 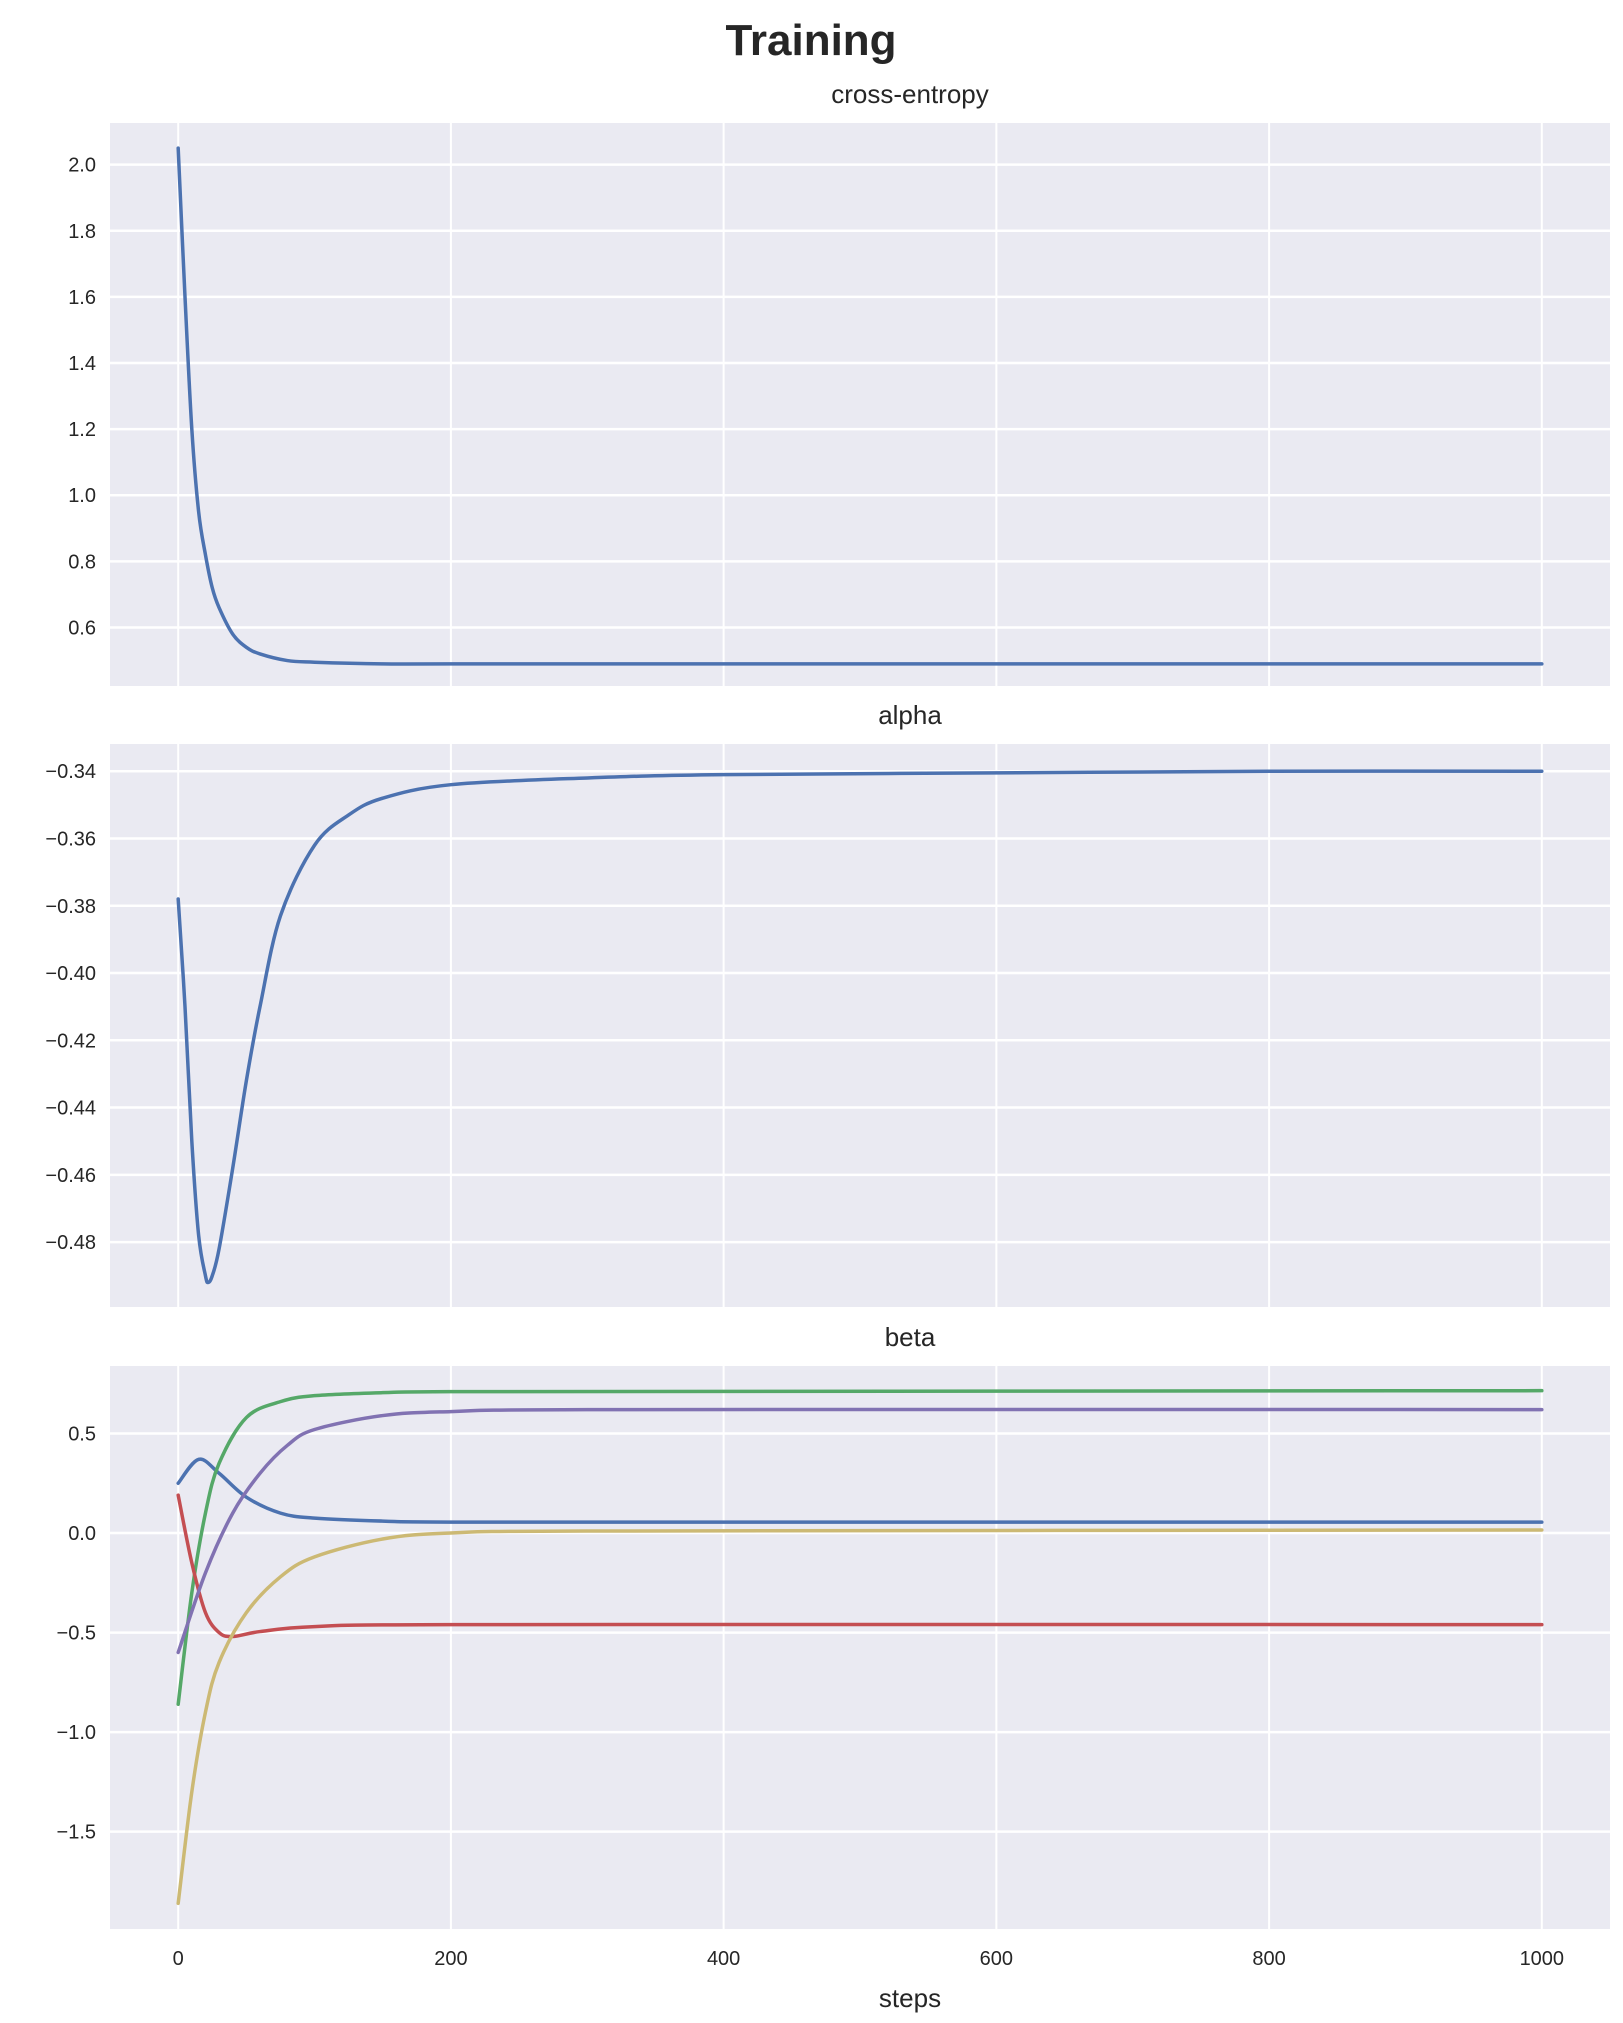 I want to click on x-tick-label: 200, so click(x=450, y=1959).